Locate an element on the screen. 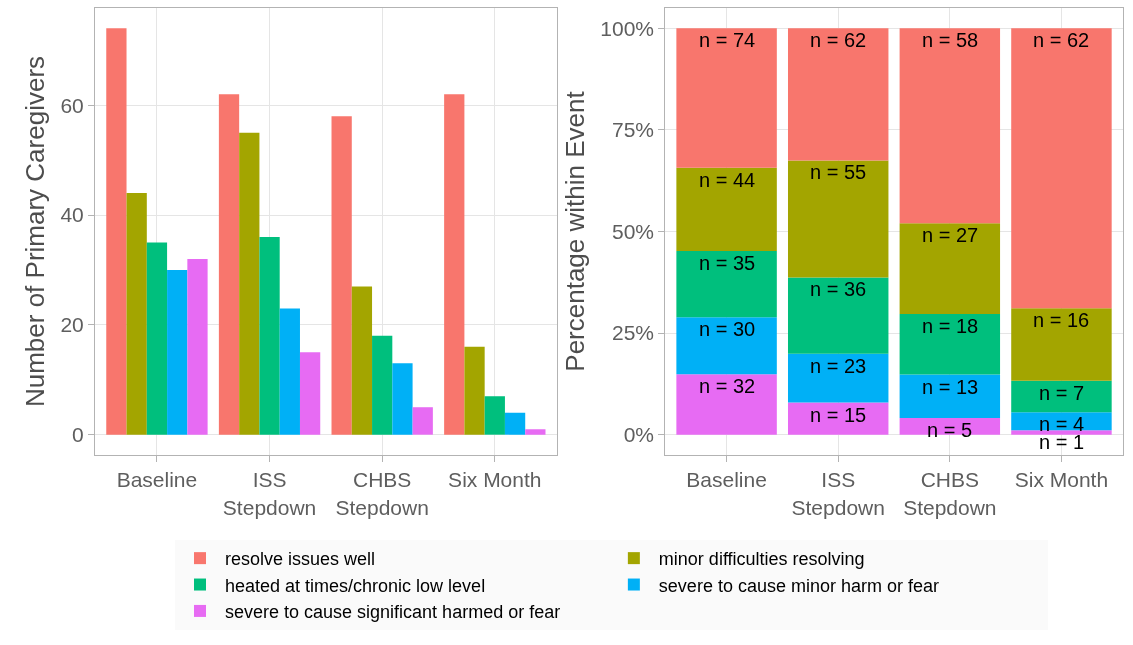  legend-label: severe to cause minor harm or fear is located at coordinates (798, 585).